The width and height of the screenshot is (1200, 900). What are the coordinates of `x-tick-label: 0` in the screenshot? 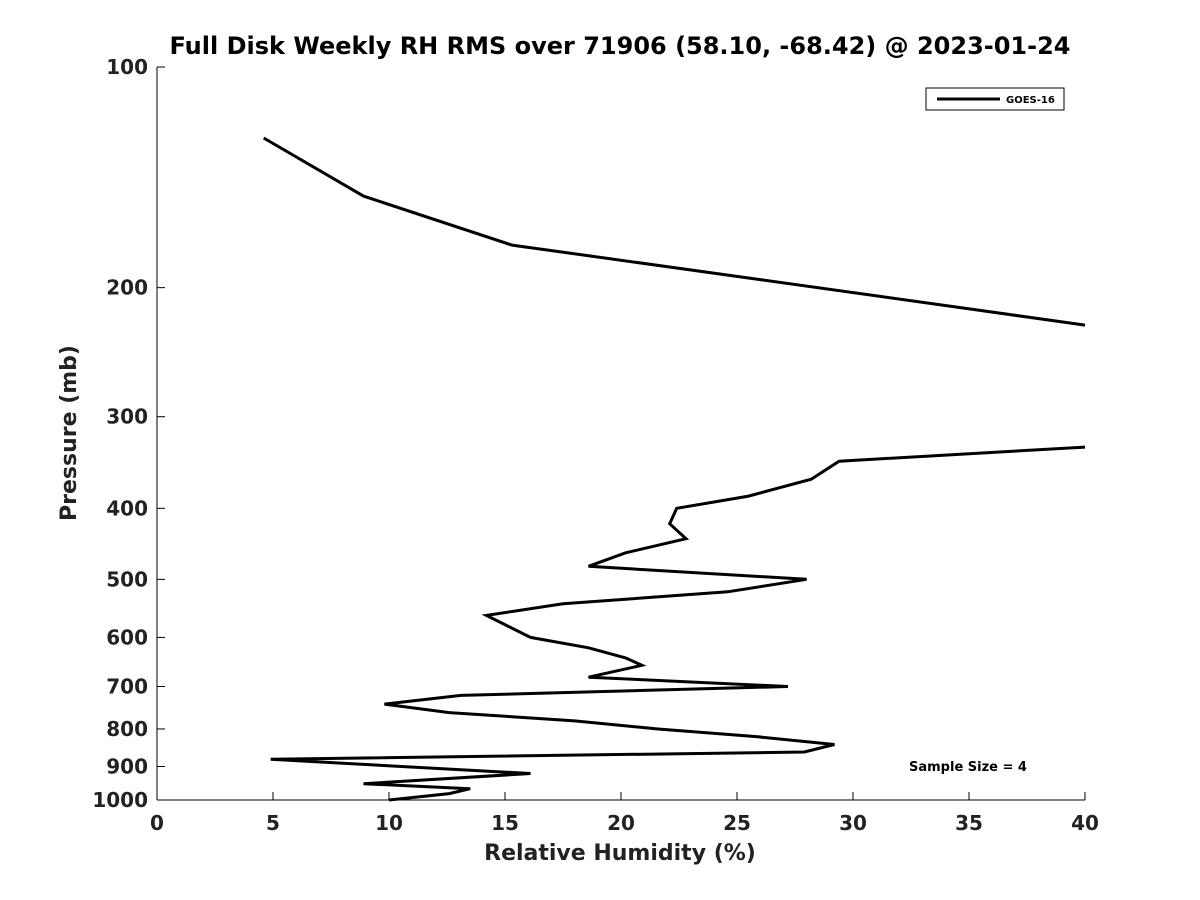 It's located at (157, 823).